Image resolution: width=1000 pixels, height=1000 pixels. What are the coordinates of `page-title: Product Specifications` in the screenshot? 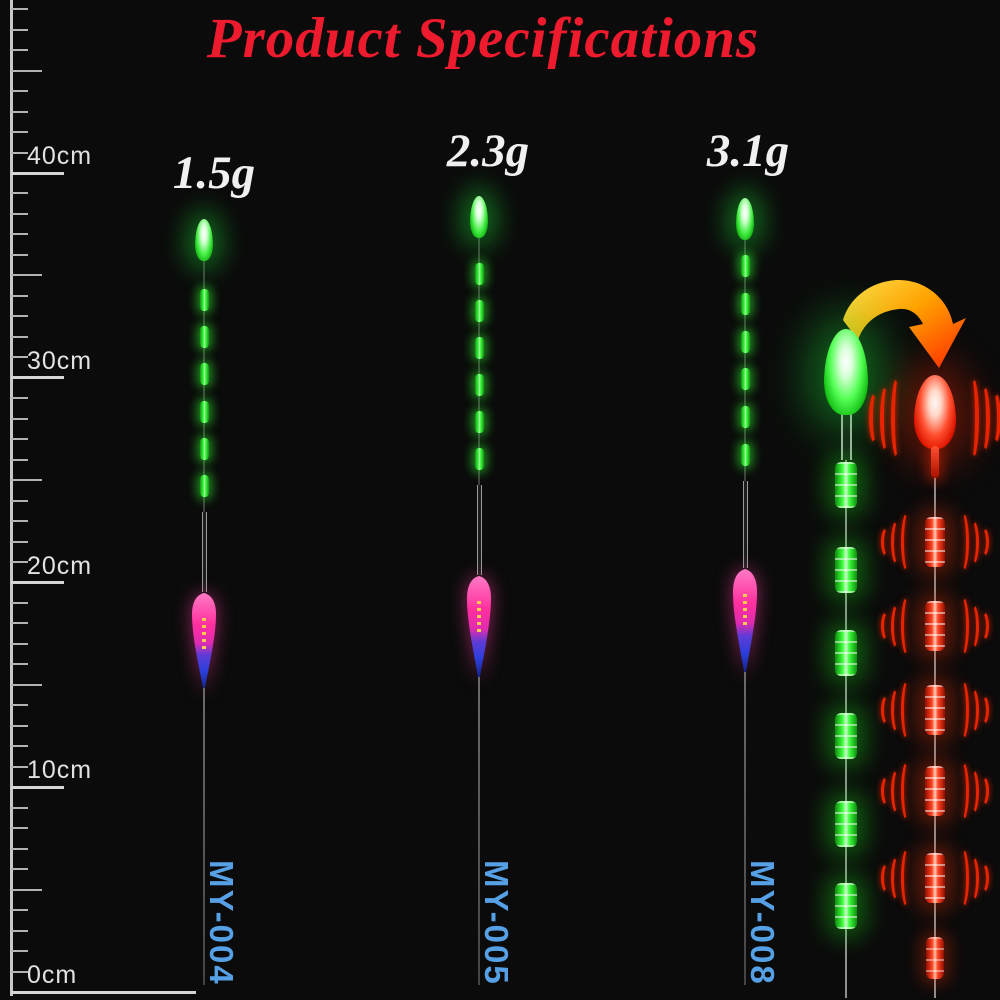 It's located at (483, 38).